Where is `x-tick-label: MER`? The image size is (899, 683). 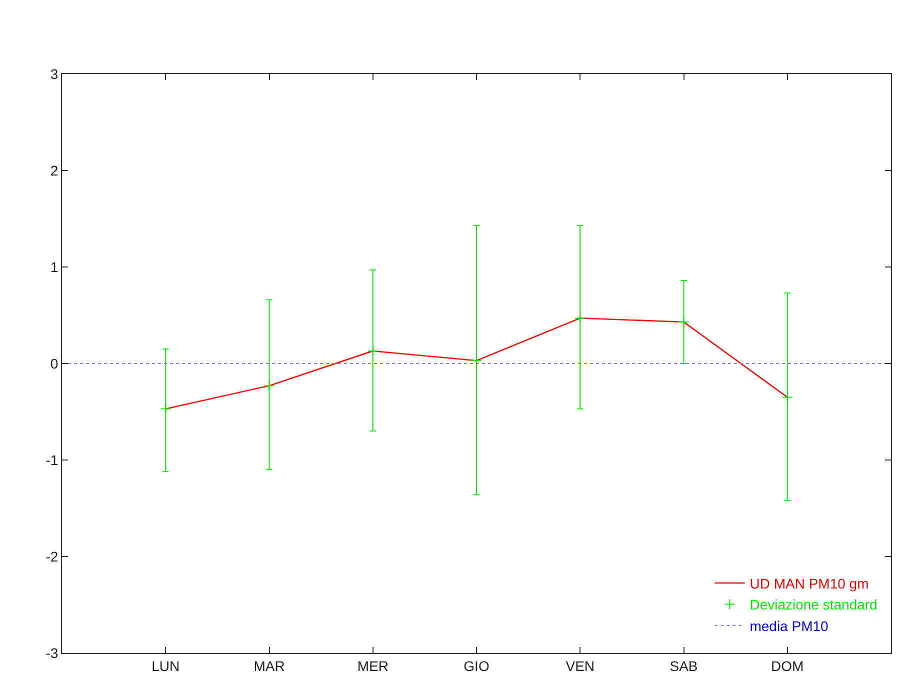
x-tick-label: MER is located at coordinates (372, 666).